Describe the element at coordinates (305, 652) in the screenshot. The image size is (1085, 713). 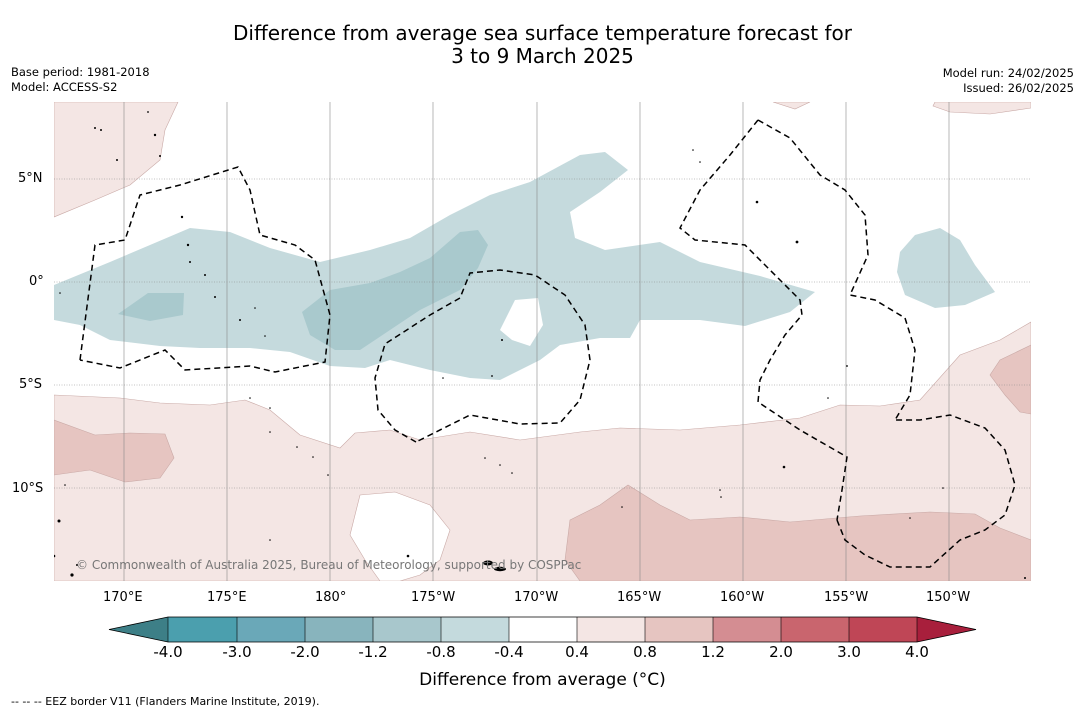
I see `colorbar-tick-label: -2.0` at that location.